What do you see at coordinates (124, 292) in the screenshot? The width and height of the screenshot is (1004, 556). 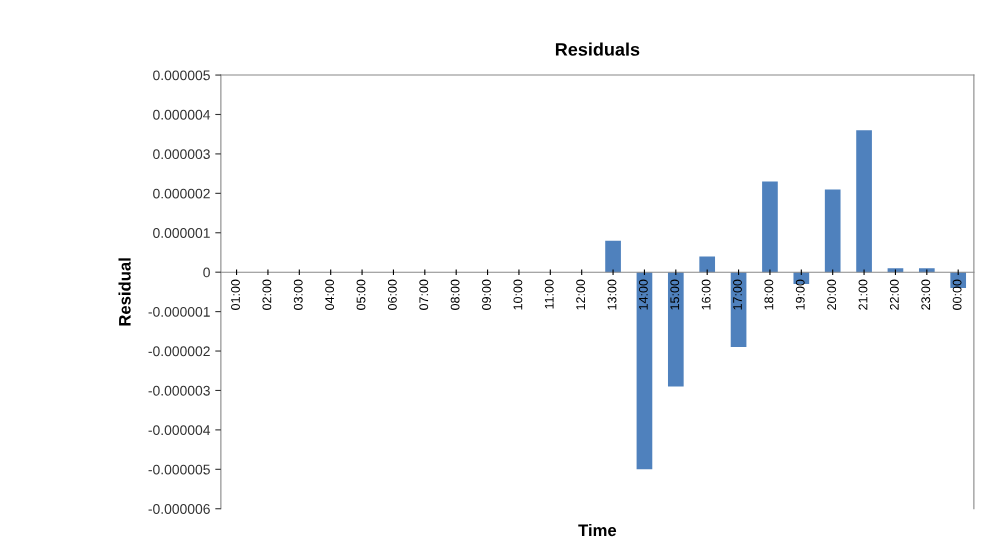 I see `y-axis-title: Residual` at bounding box center [124, 292].